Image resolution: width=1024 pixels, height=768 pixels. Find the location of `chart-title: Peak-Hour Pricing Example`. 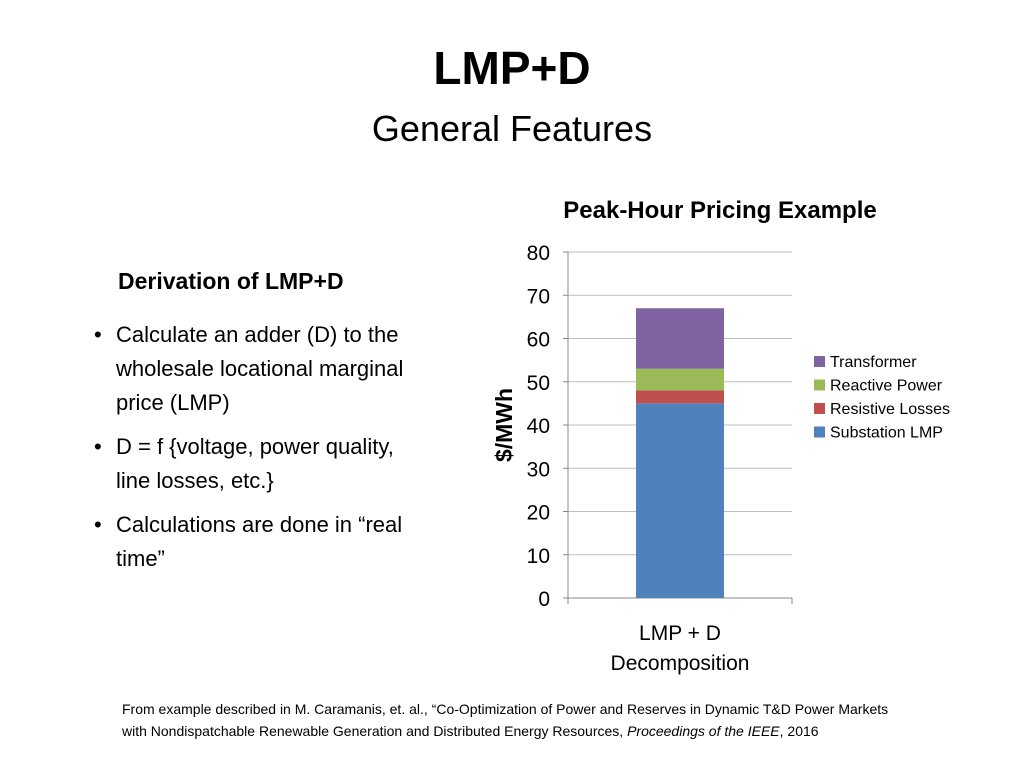

chart-title: Peak-Hour Pricing Example is located at coordinates (719, 210).